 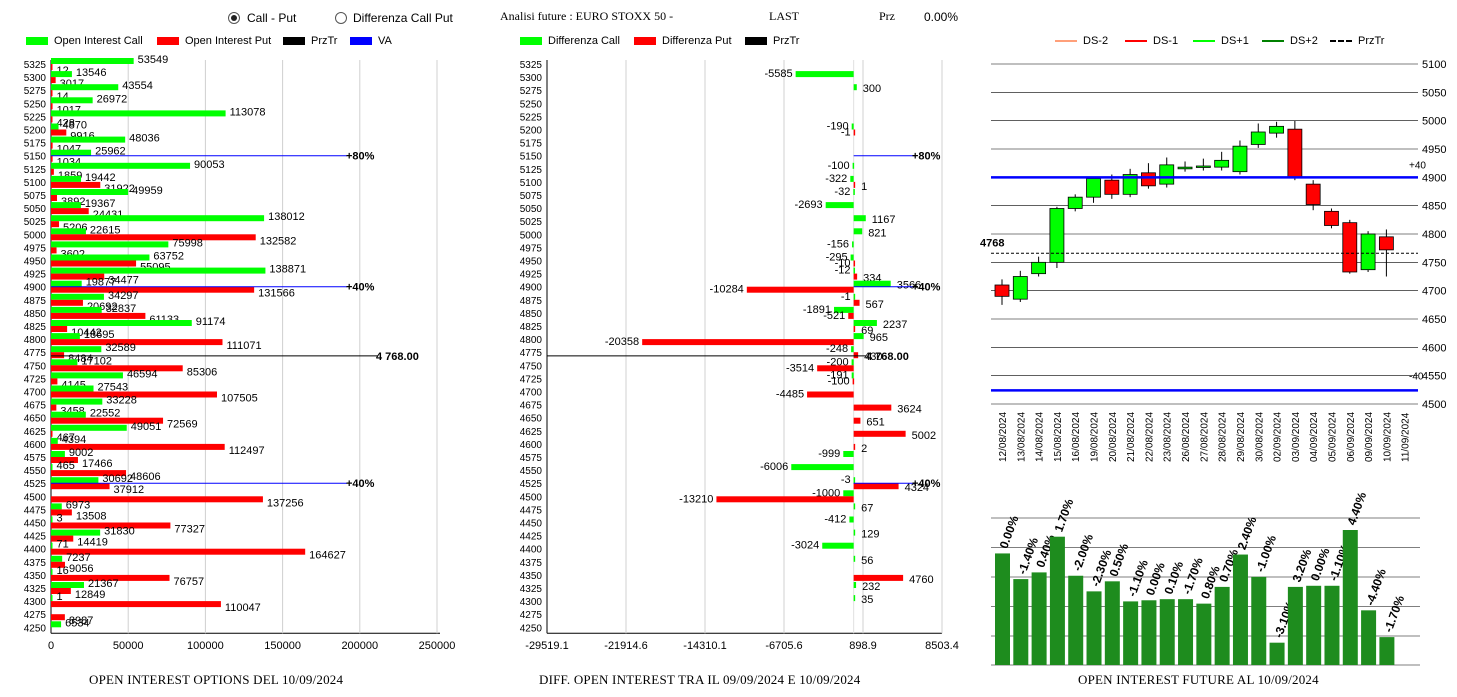 I want to click on cs-date-label: 14/08/2024, so click(x=1040, y=437).